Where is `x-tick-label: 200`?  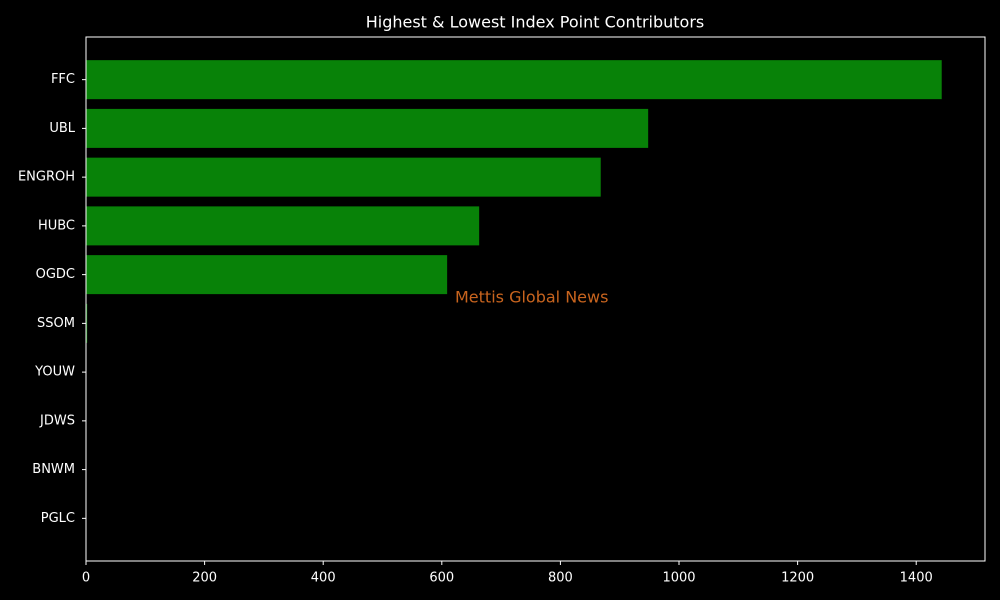
x-tick-label: 200 is located at coordinates (204, 578).